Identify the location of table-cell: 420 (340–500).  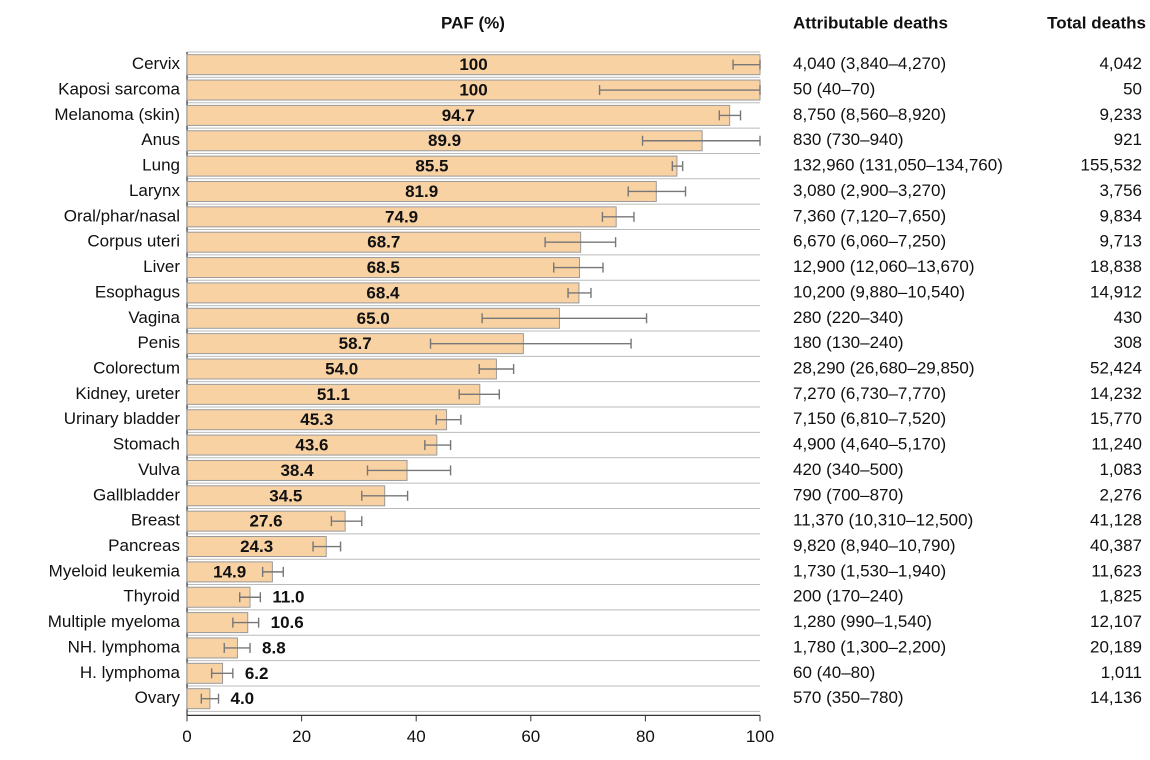
(848, 469).